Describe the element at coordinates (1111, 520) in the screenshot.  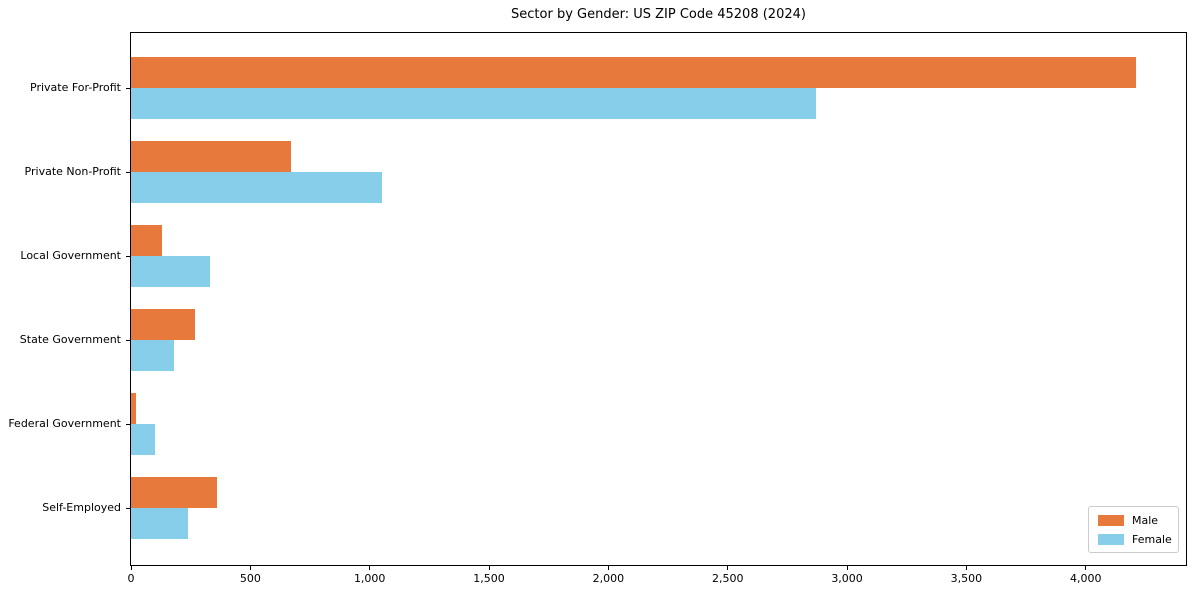
I see `legend-swatch-male` at that location.